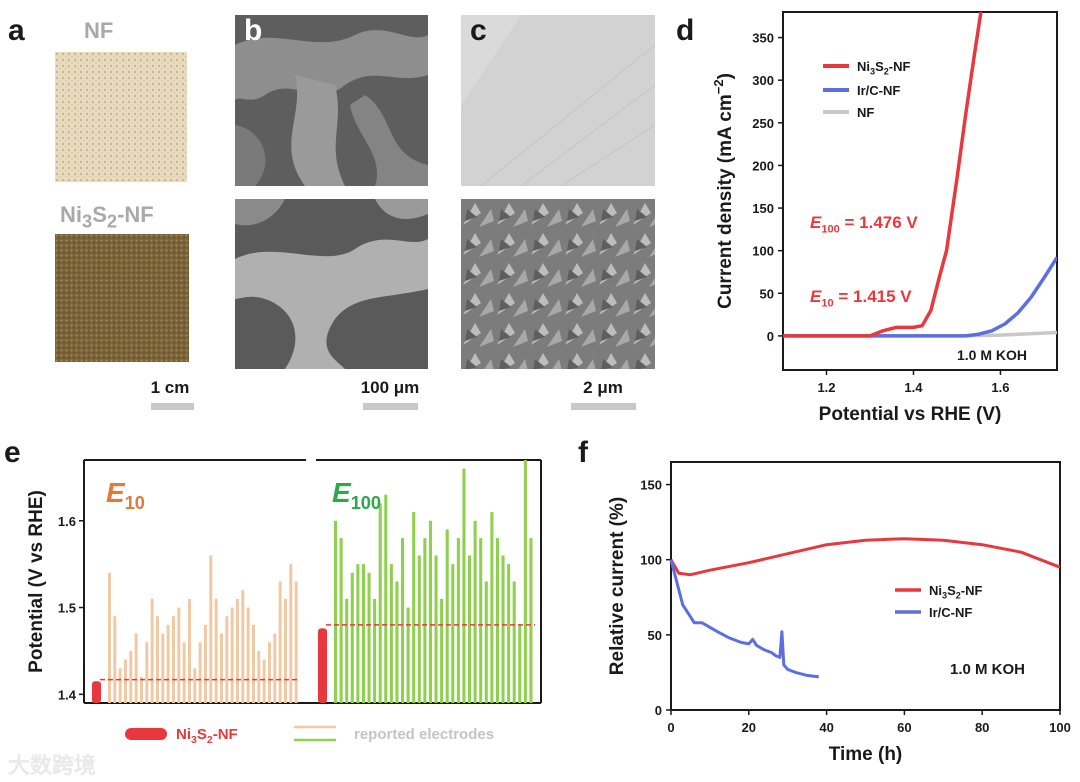 Image resolution: width=1080 pixels, height=782 pixels. What do you see at coordinates (658, 710) in the screenshot?
I see `chart-f-ytick-label: 0` at bounding box center [658, 710].